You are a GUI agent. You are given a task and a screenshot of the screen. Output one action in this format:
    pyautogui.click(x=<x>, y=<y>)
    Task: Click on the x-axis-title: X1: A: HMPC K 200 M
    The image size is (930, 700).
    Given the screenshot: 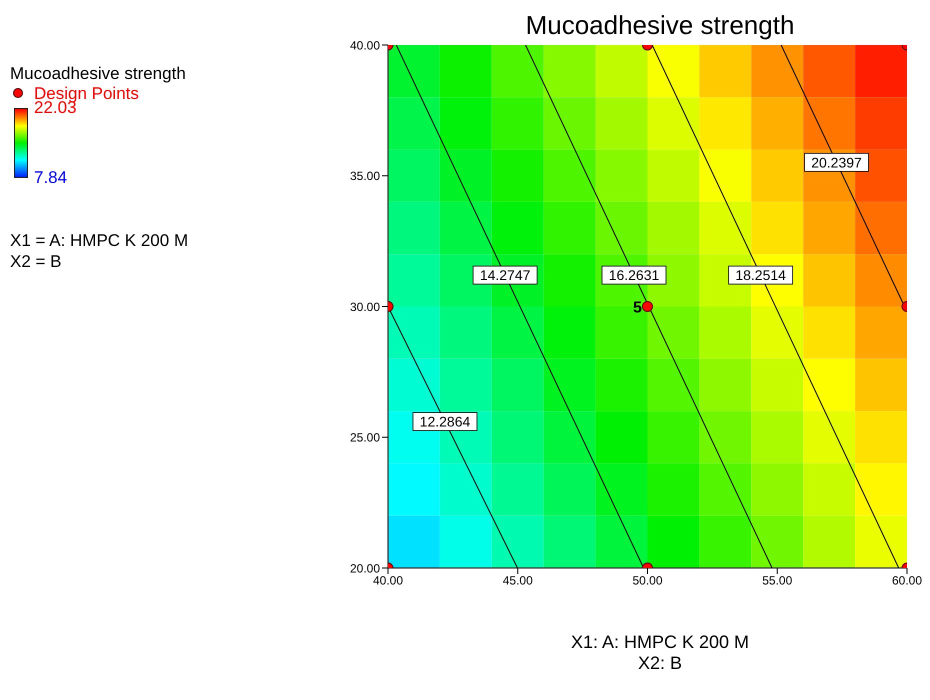 What is the action you would take?
    pyautogui.click(x=660, y=642)
    